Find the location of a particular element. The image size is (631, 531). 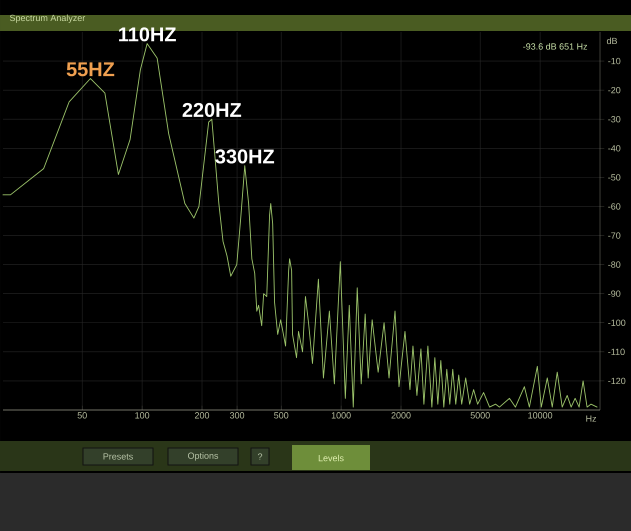

annotation: 55HZ is located at coordinates (90, 69).